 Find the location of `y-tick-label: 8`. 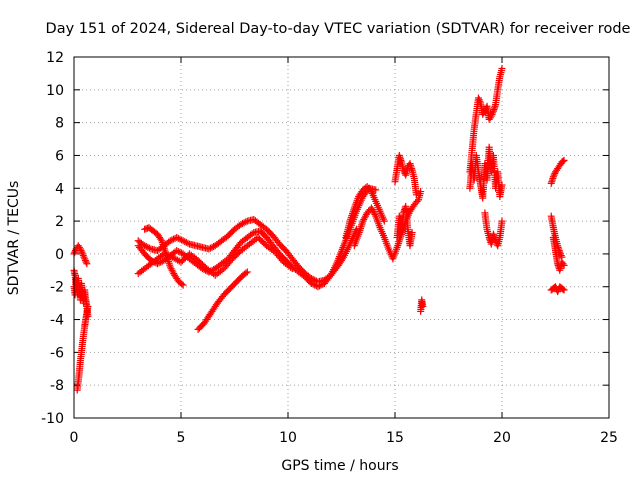

y-tick-label: 8 is located at coordinates (59, 124).